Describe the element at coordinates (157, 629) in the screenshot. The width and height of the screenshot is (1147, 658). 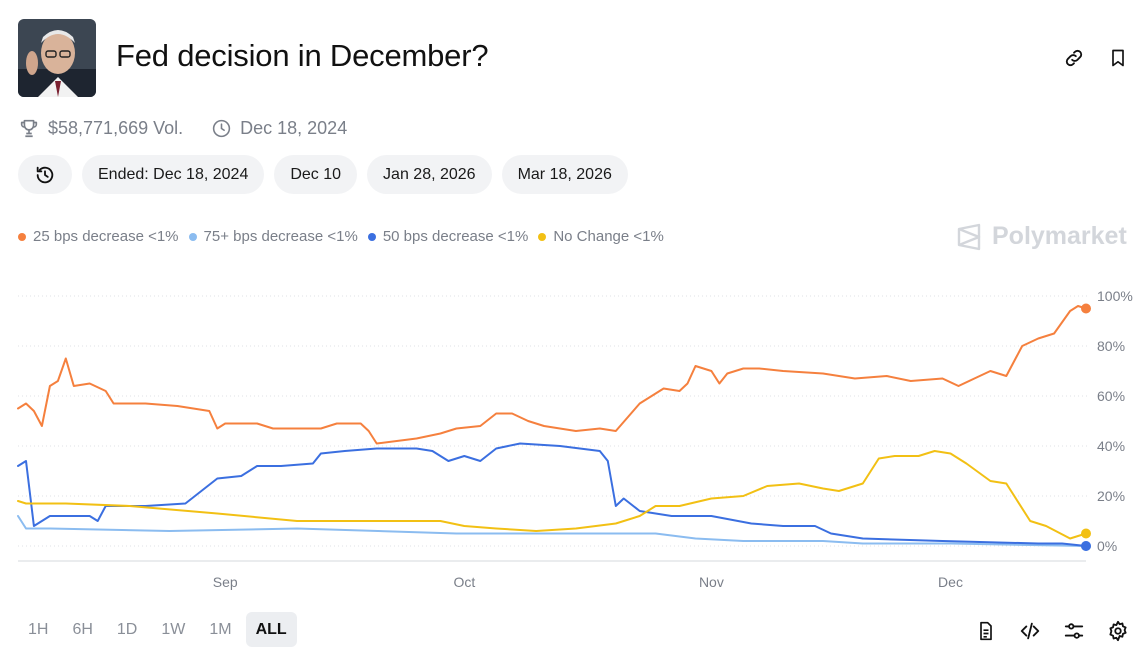
I see `time-range-selector: 1H 6H 1D 1W 1M ALL` at that location.